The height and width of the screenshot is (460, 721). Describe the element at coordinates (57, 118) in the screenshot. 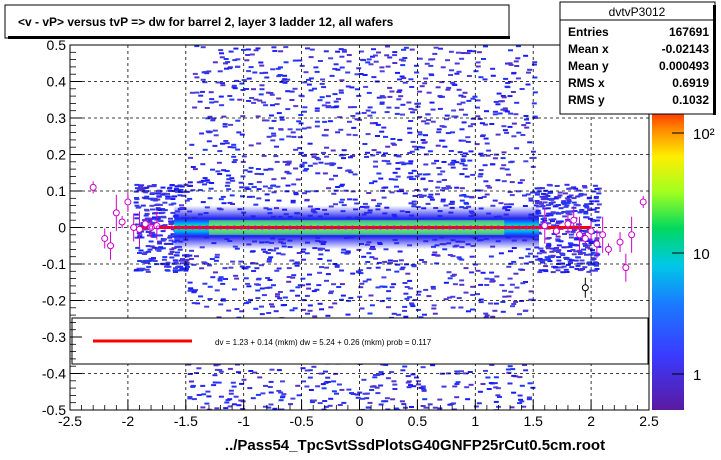

I see `y-tick-label: 0.3` at that location.